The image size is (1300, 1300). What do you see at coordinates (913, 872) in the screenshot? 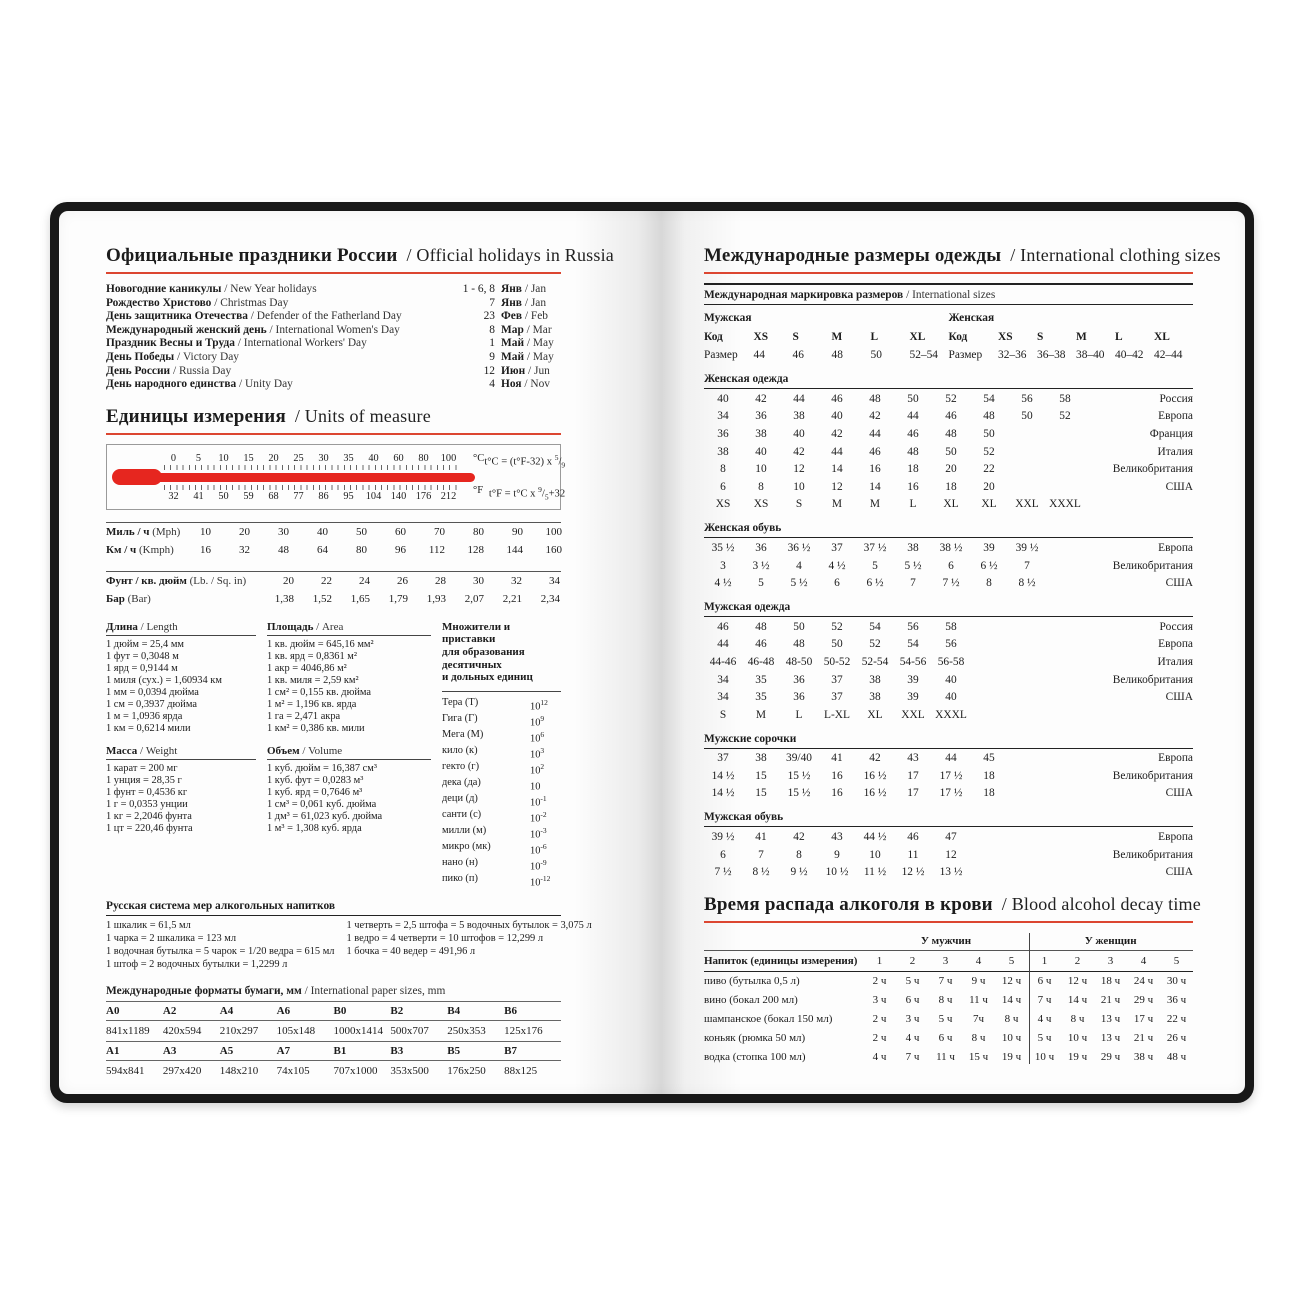
I see `size-cell: 12 ½` at bounding box center [913, 872].